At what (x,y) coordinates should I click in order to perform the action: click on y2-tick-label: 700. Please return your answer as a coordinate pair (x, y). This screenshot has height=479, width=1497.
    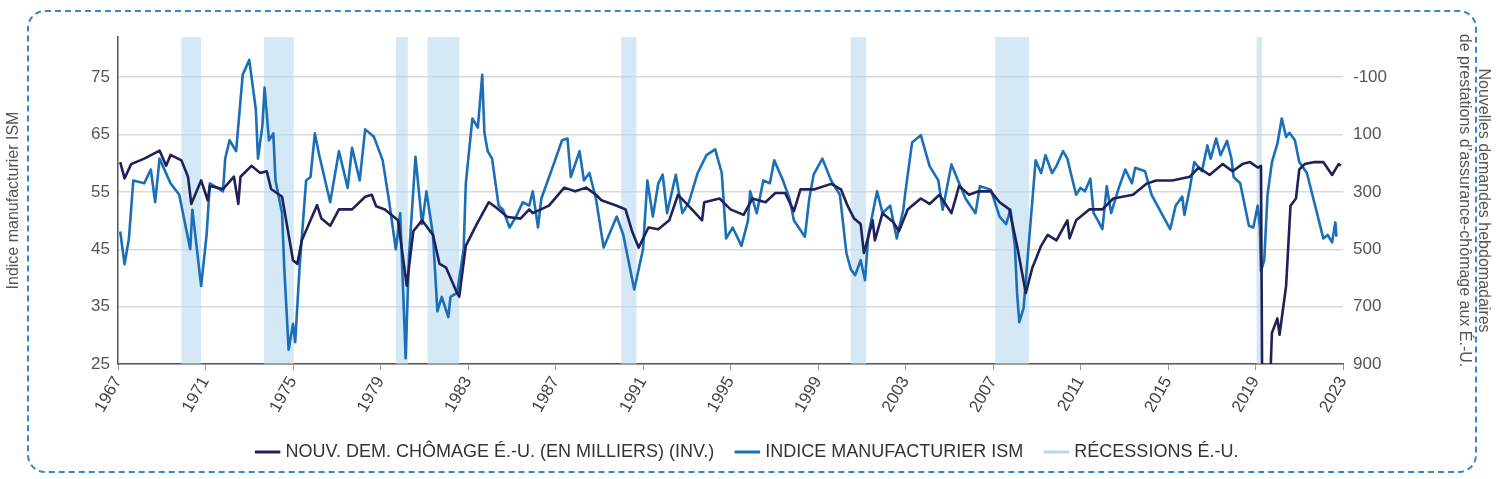
    Looking at the image, I should click on (1367, 306).